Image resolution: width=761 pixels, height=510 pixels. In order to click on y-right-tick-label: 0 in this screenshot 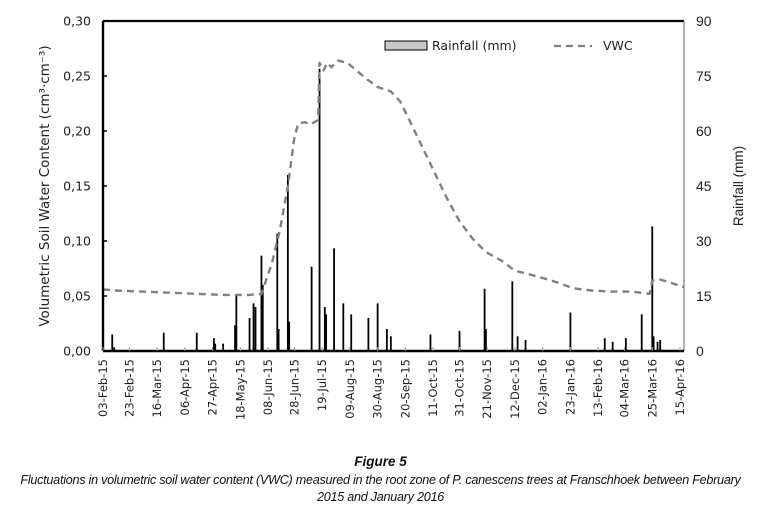, I will do `click(700, 351)`.